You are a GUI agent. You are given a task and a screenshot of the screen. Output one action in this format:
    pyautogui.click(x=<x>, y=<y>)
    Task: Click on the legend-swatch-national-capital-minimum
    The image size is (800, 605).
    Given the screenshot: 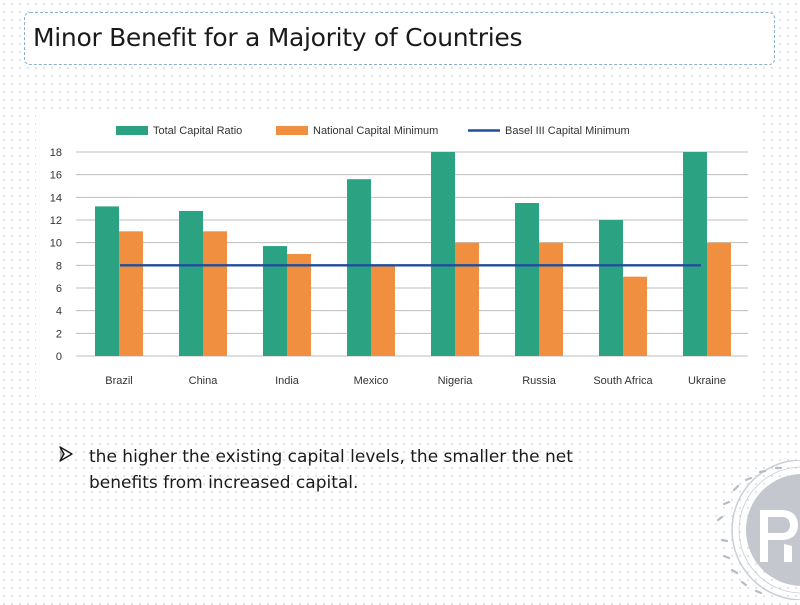 What is the action you would take?
    pyautogui.click(x=292, y=130)
    